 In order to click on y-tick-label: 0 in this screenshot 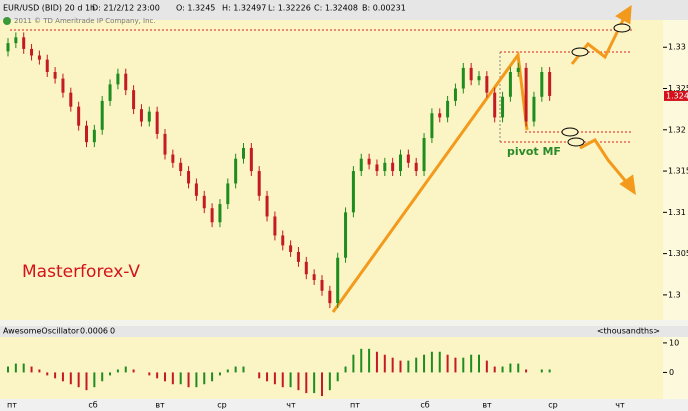, I will do `click(671, 372)`.